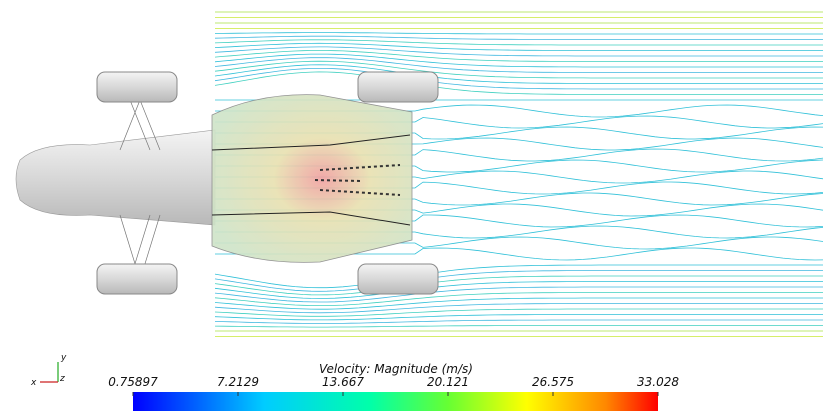 This screenshot has height=412, width=824. I want to click on axis-triad: y x z, so click(48, 370).